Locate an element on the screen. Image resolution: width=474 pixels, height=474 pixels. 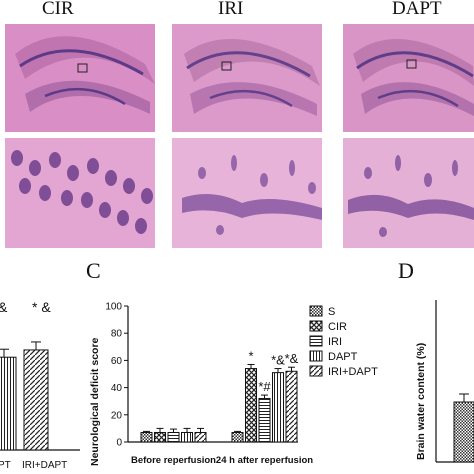
panel-b-partial: & * & PT IRI+DAPT is located at coordinates (40, 385).